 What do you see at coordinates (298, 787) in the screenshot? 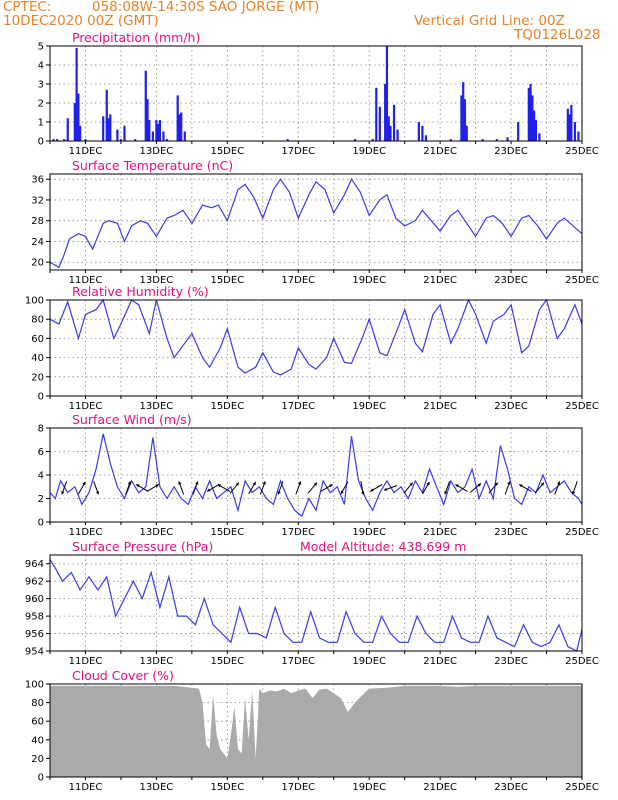
I see `x-tick-label: 17DEC` at bounding box center [298, 787].